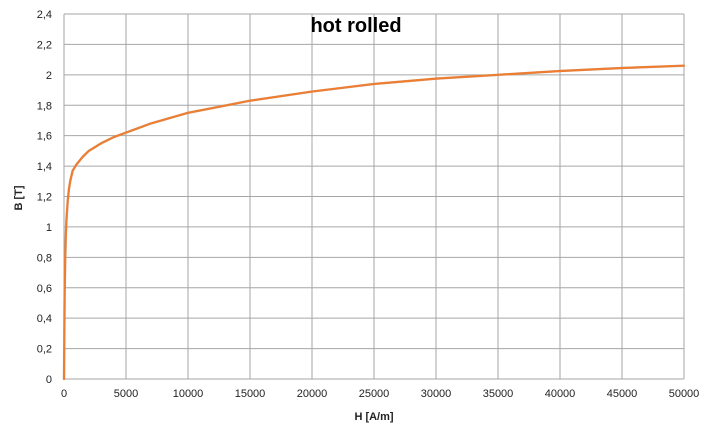  What do you see at coordinates (49, 380) in the screenshot?
I see `y-tick-label: 0` at bounding box center [49, 380].